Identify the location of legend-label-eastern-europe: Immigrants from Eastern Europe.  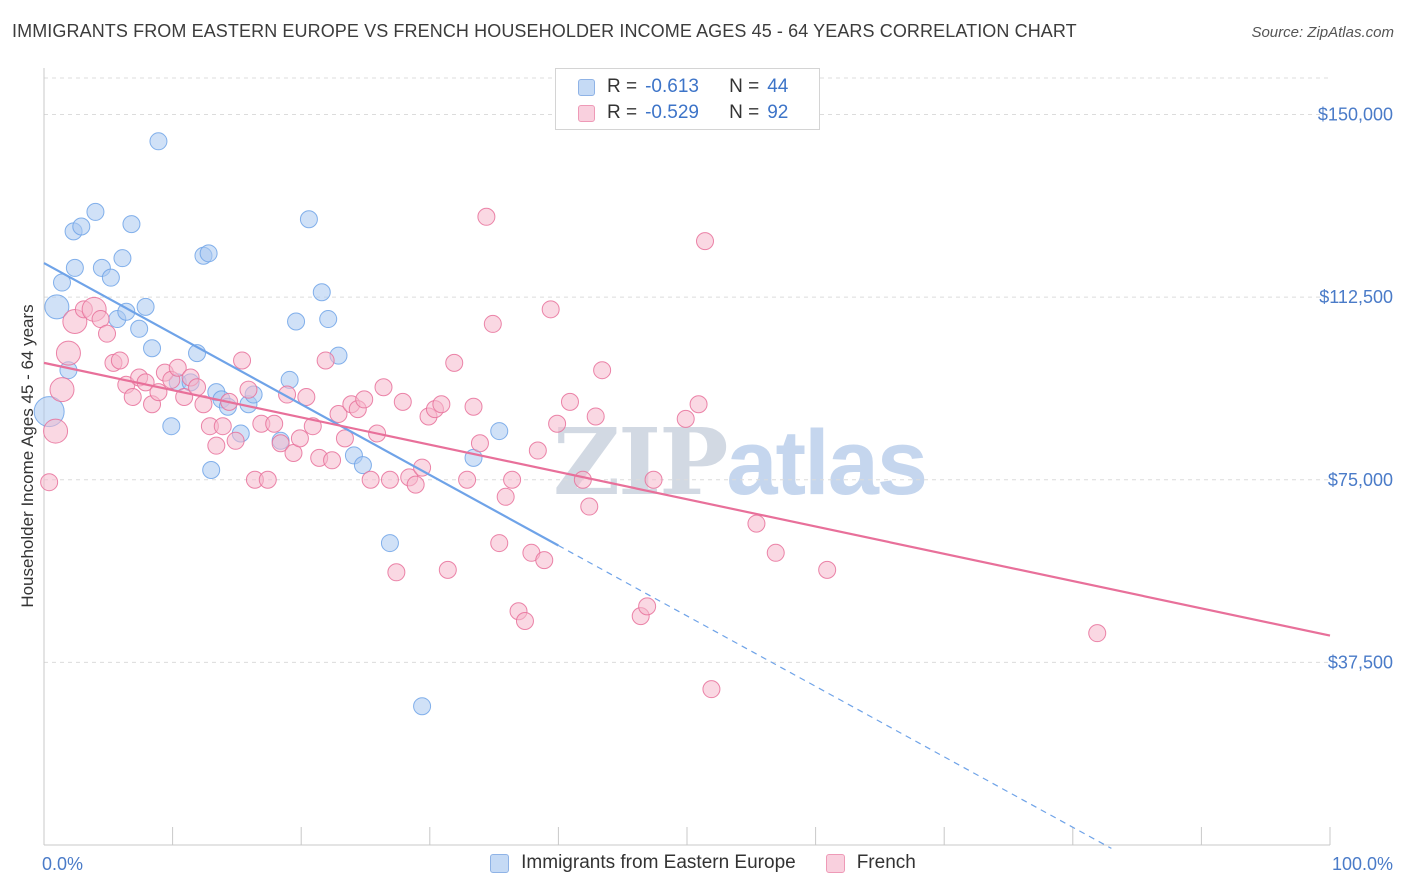
(658, 862).